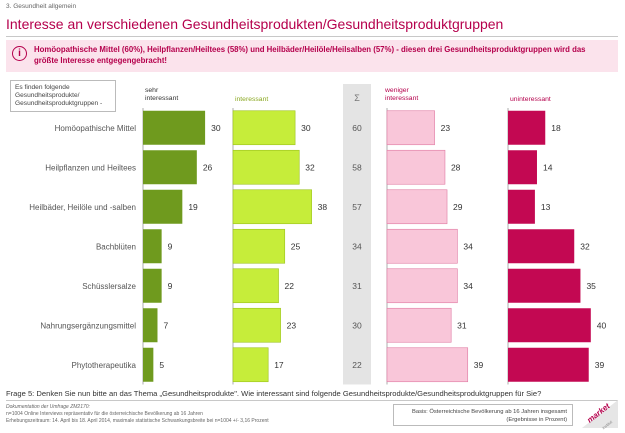  I want to click on bar-value-label: 35, so click(591, 286).